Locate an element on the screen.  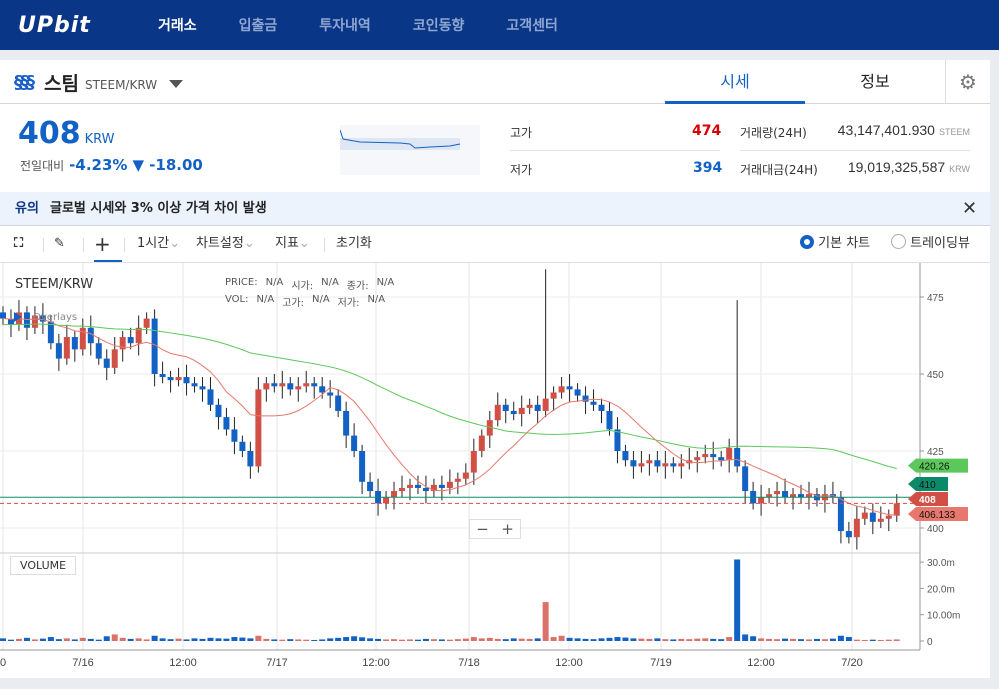
zoom-out-button: − is located at coordinates (482, 529).